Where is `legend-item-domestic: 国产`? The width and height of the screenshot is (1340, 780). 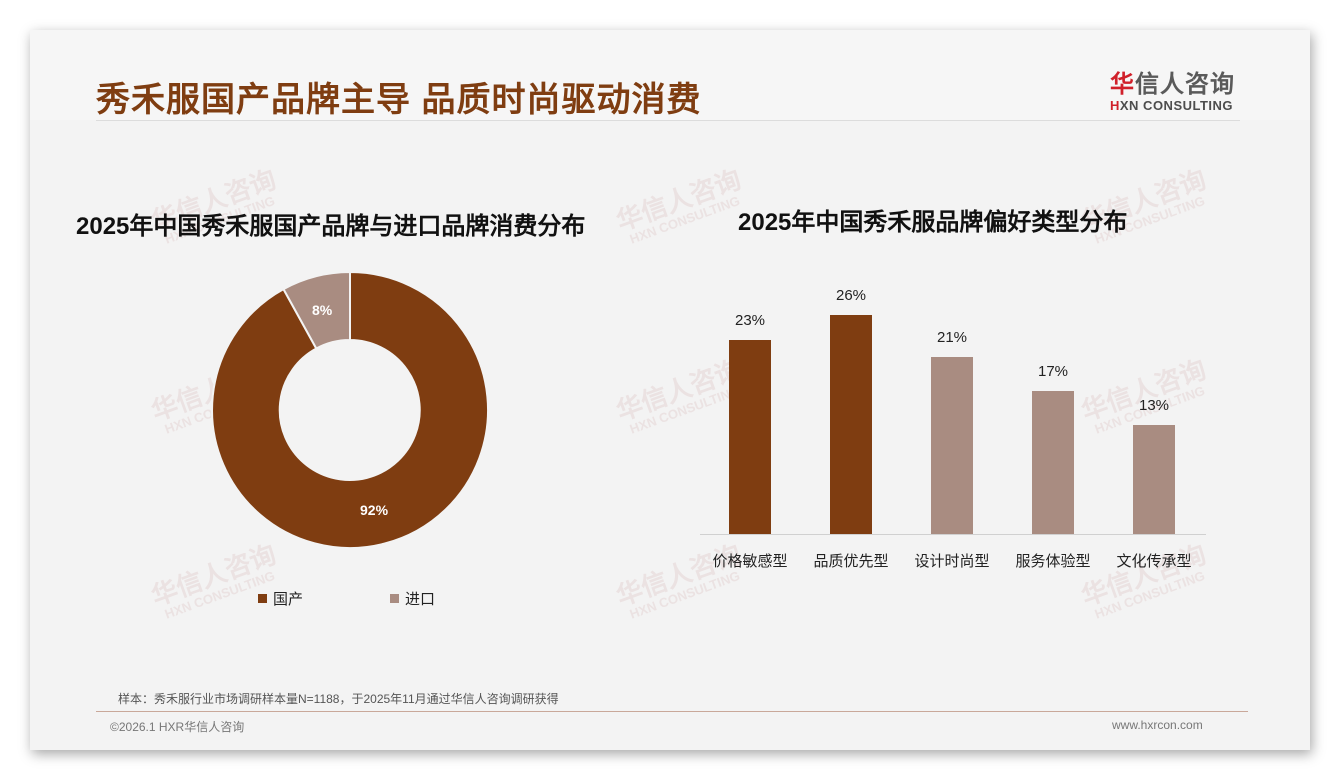 legend-item-domestic: 国产 is located at coordinates (280, 598).